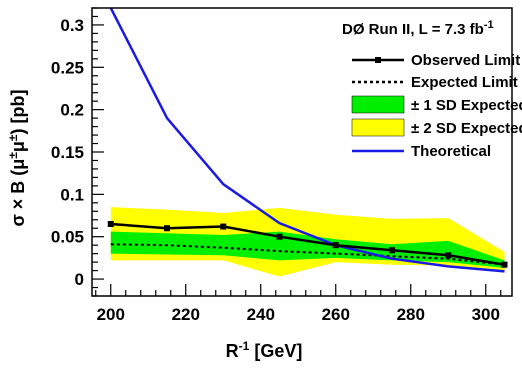  What do you see at coordinates (79, 279) in the screenshot?
I see `y-tick-label: 0` at bounding box center [79, 279].